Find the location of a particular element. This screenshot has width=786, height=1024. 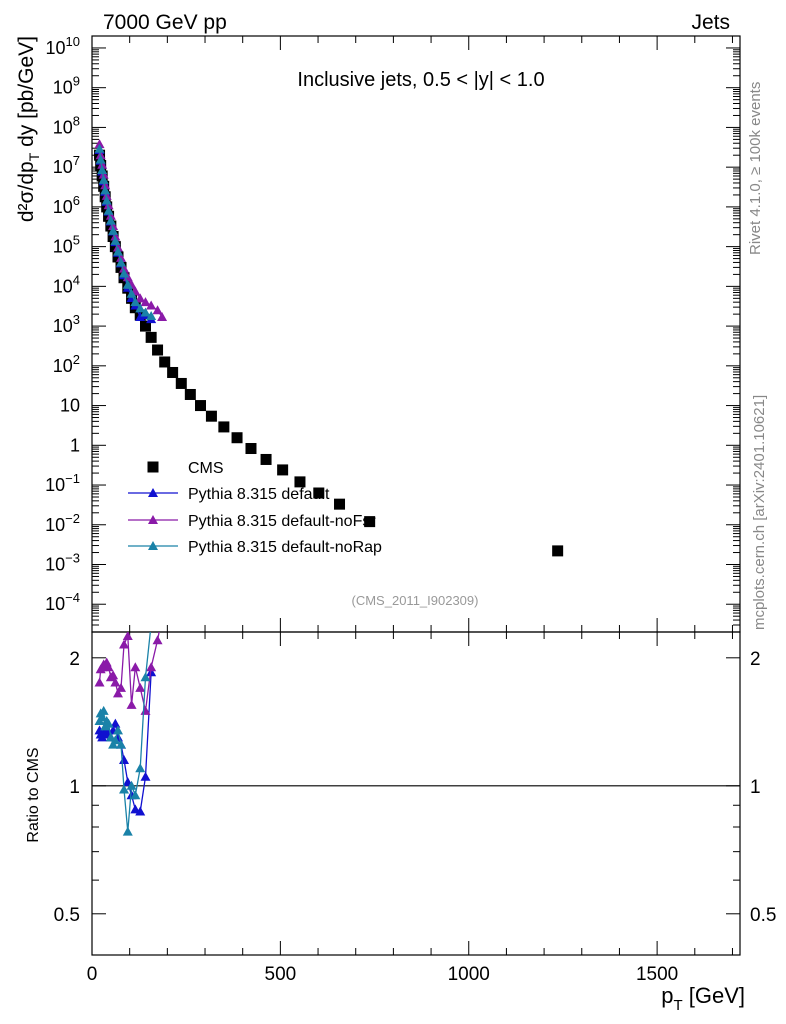

y-axis-label-text: d²σ/dpT dy [pb/GeV] is located at coordinates (28, 129).